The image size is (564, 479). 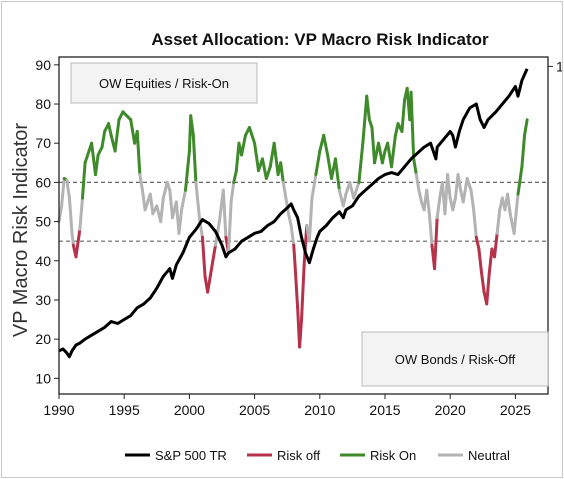 What do you see at coordinates (58, 410) in the screenshot?
I see `x-tick-label: 1990` at bounding box center [58, 410].